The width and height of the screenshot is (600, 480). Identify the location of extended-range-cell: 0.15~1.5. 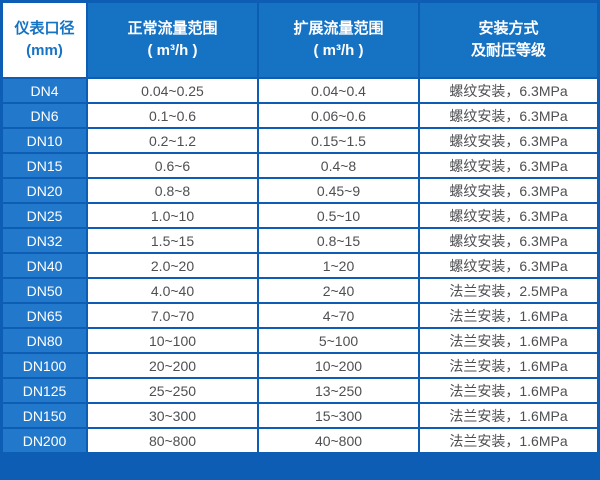
(338, 140).